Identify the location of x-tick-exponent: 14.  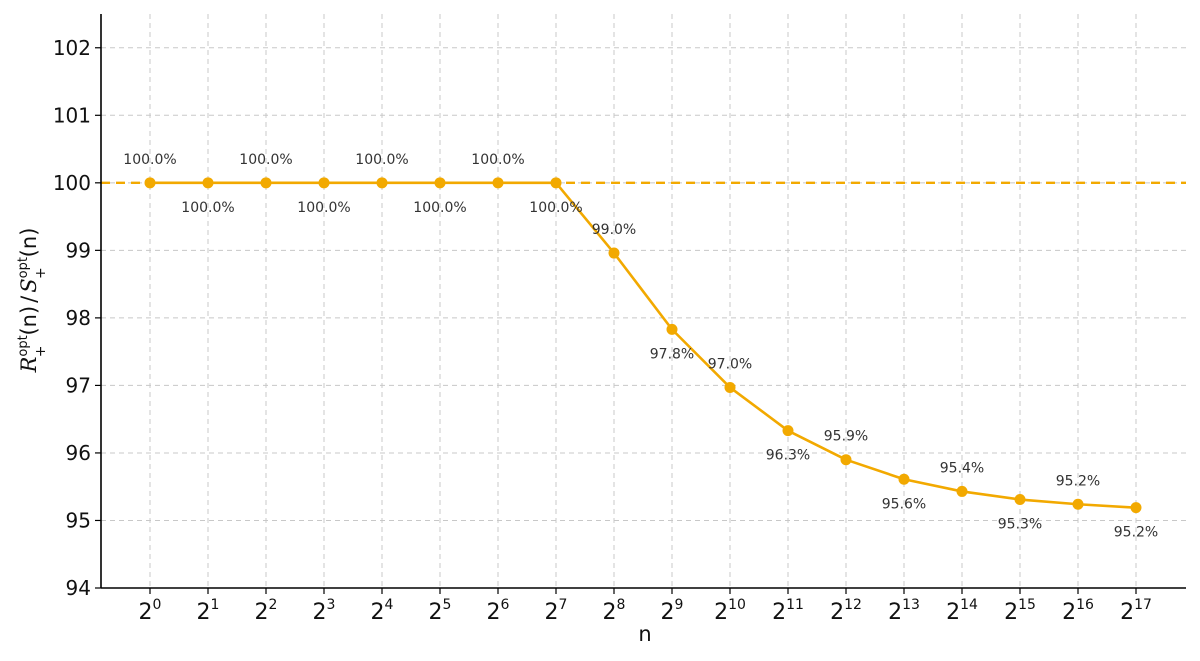
(969, 605).